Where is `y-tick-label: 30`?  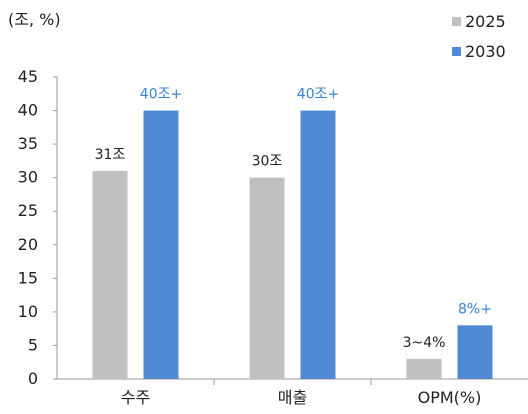
y-tick-label: 30 is located at coordinates (28, 177).